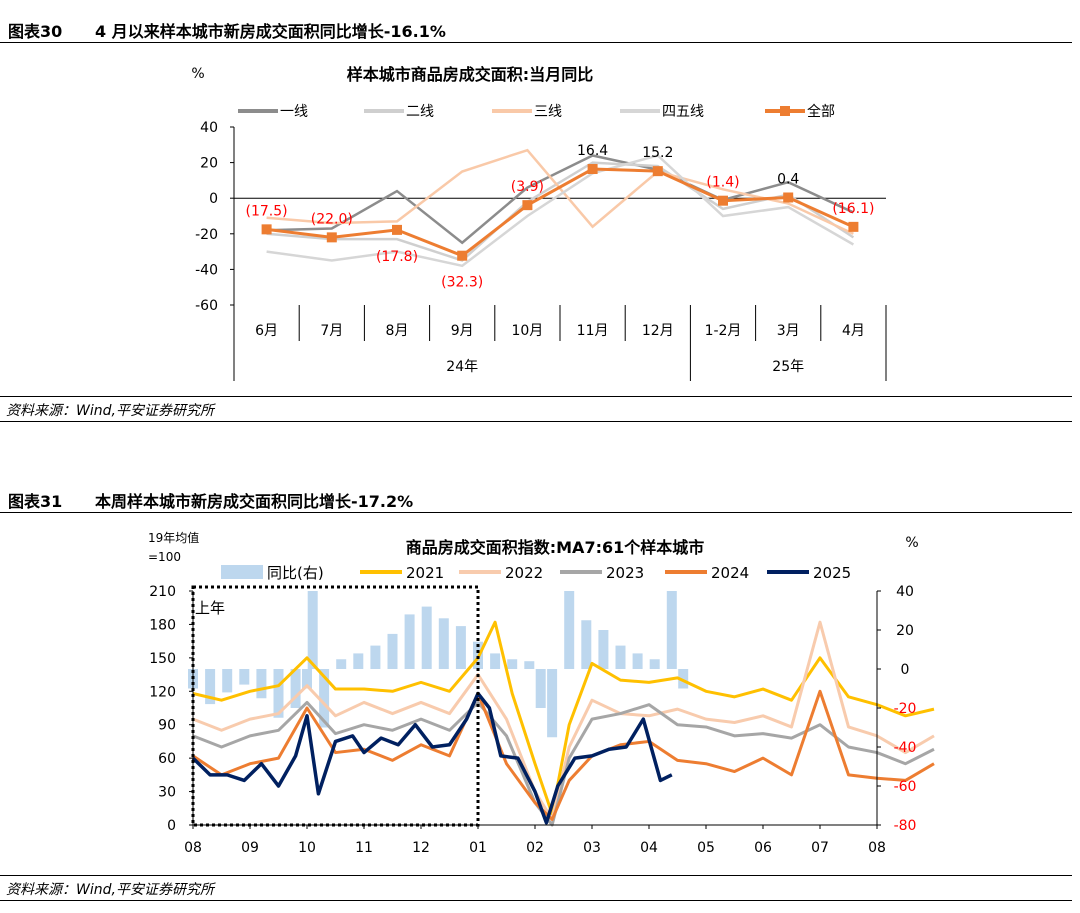 Image resolution: width=1080 pixels, height=913 pixels. I want to click on chart2-series-line-2024, so click(563, 755).